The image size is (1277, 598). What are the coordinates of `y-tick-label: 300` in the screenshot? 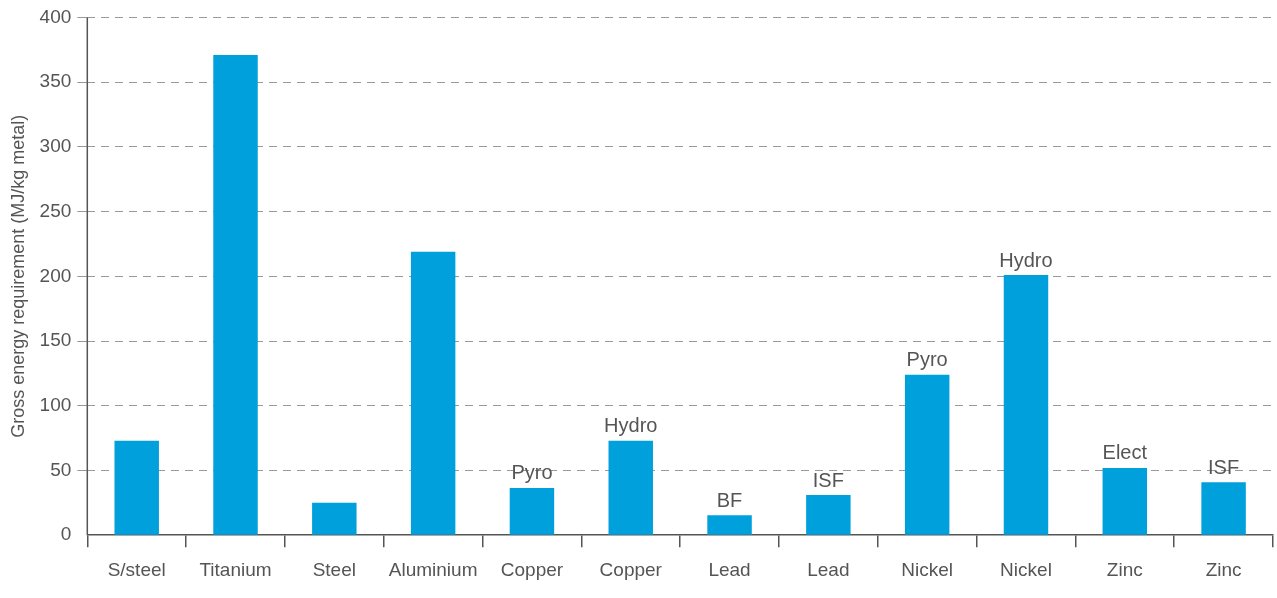 It's located at (55, 146).